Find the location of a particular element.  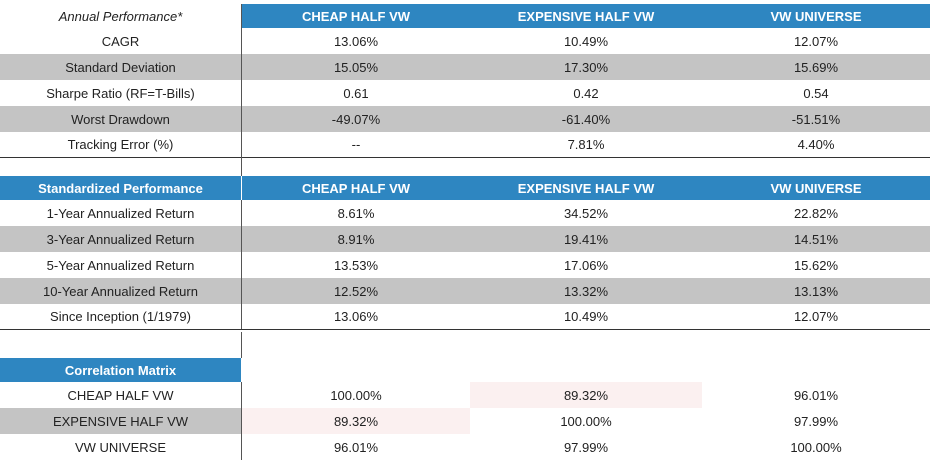

cell-value: 19.41% is located at coordinates (586, 239).